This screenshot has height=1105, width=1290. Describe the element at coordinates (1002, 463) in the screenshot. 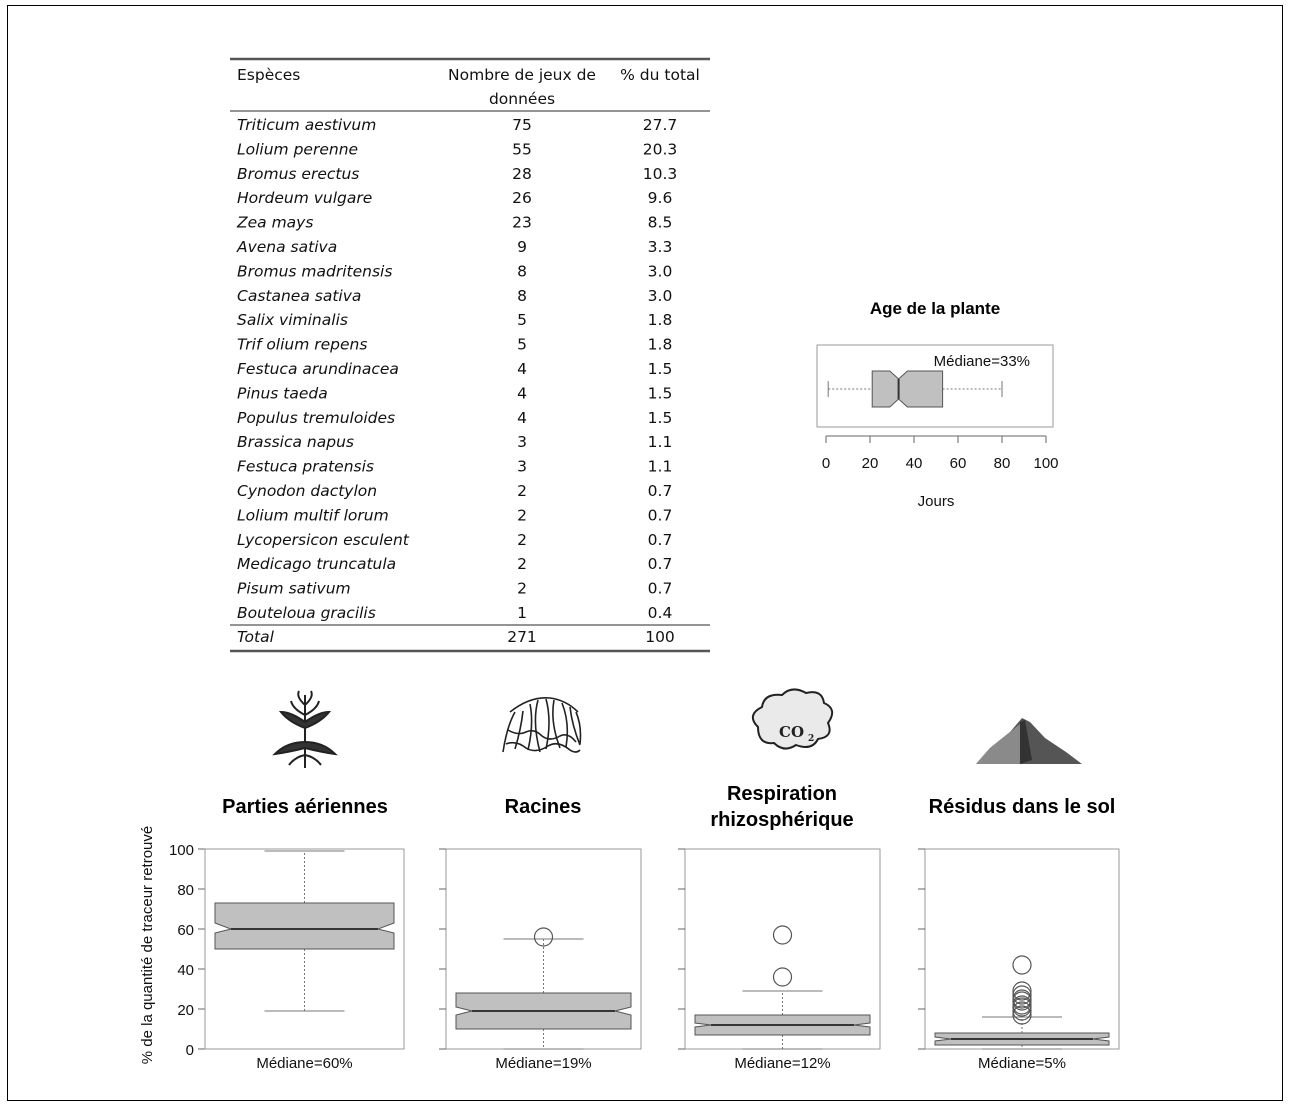

I see `age-x-tick-label: 80` at that location.